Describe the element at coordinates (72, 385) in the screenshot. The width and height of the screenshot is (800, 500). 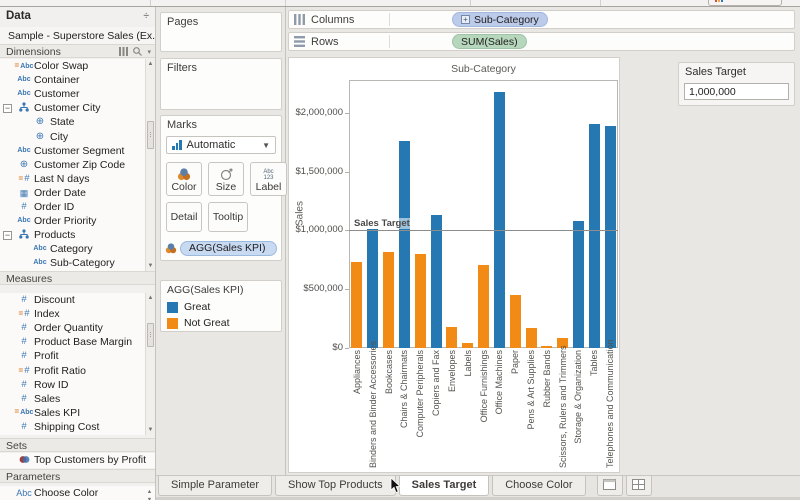
I see `measure-item: # Row ID` at that location.